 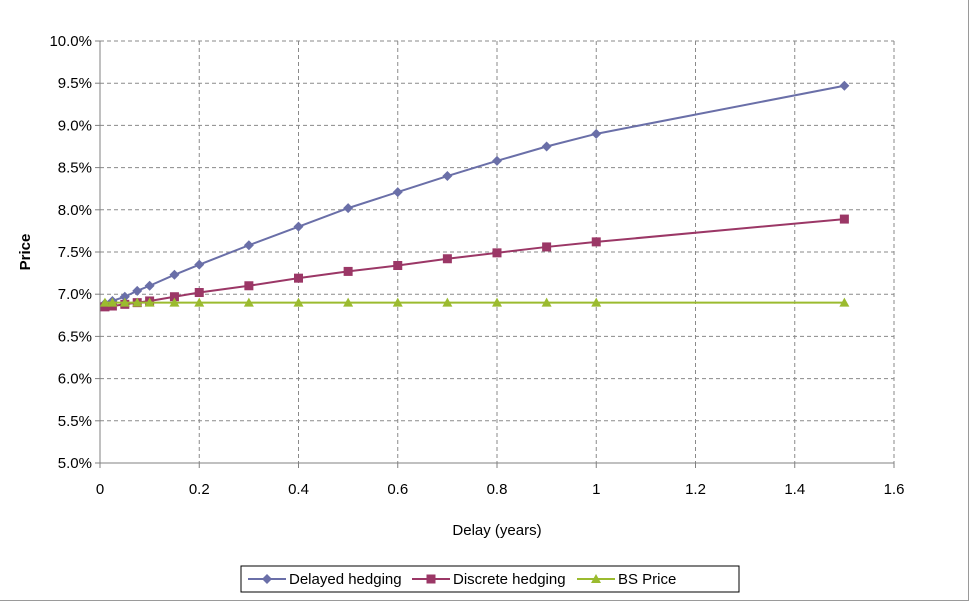 I want to click on legend-label: Discrete hedging, so click(x=509, y=579).